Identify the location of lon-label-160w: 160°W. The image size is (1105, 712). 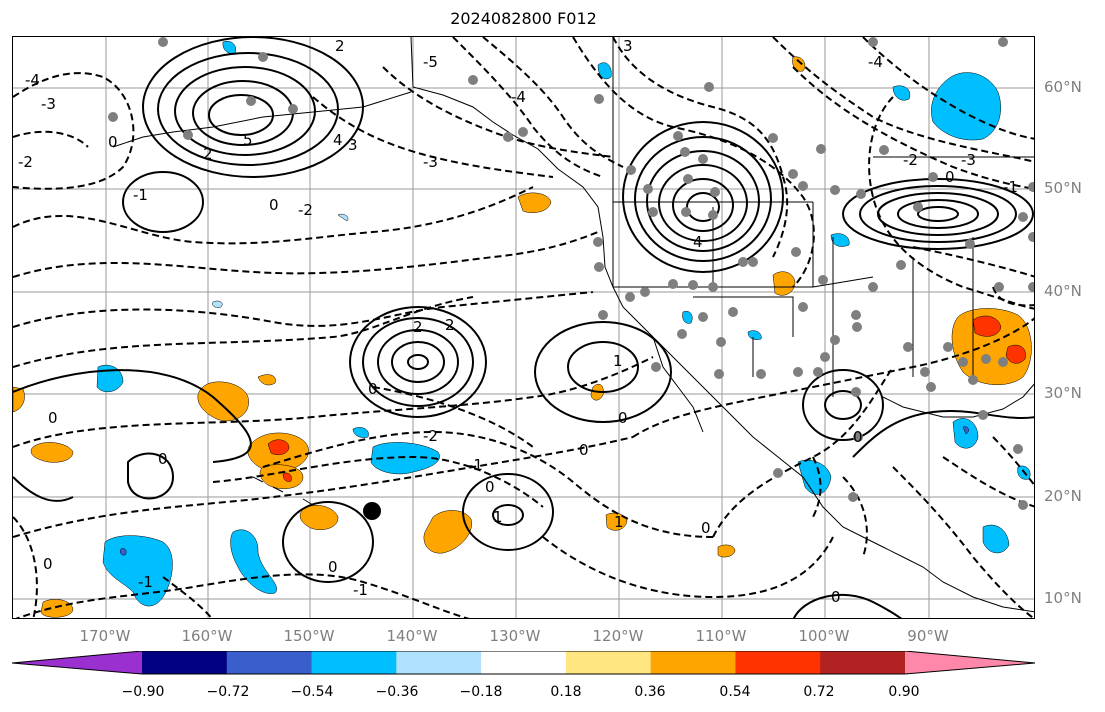
(207, 636).